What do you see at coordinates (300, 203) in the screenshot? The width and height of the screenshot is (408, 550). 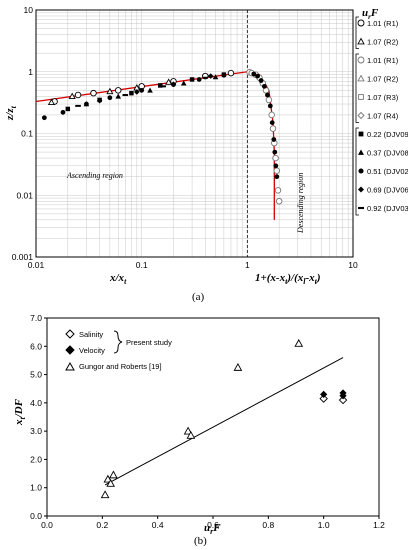 I see `descending-region-label: Descending region` at bounding box center [300, 203].